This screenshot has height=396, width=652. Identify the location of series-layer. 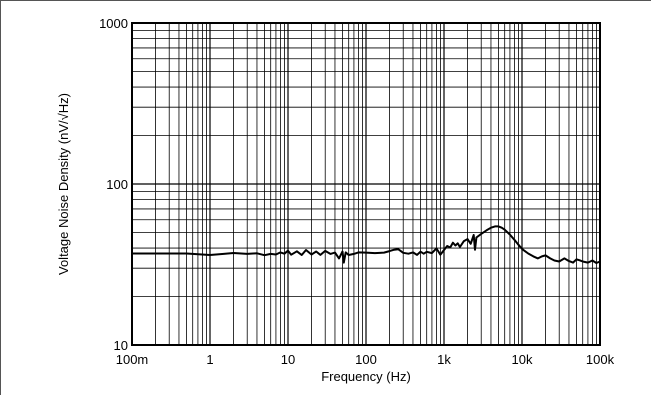
(366, 244).